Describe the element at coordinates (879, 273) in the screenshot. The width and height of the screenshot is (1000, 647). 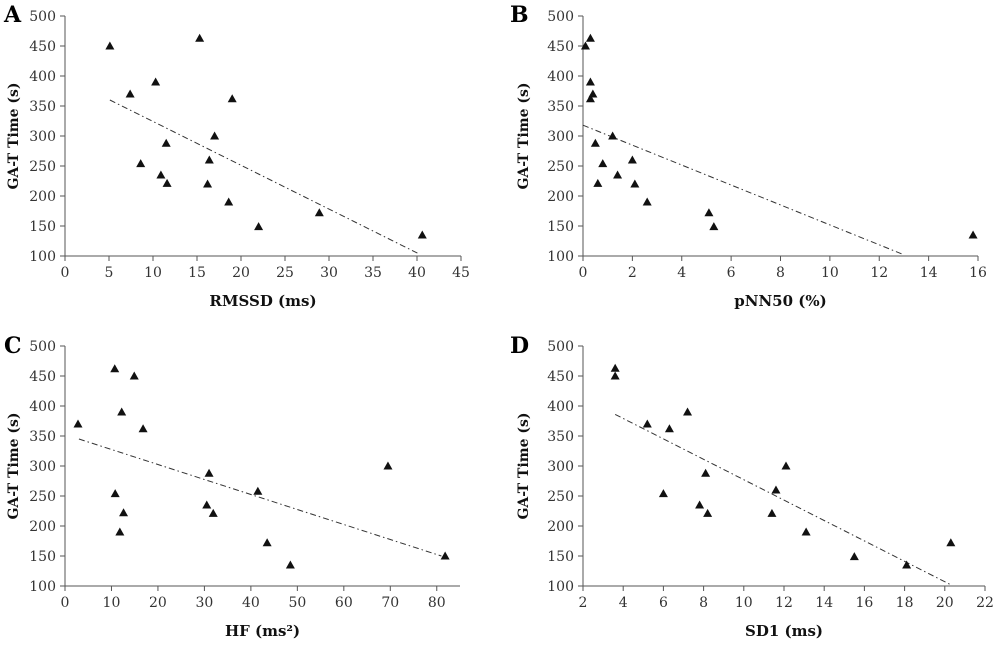
I see `x-tick-label: 12` at that location.